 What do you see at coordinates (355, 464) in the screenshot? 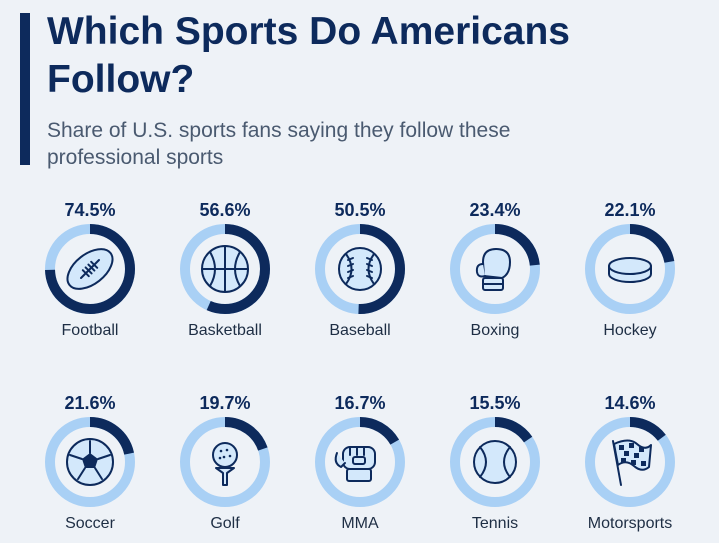
I see `mma-glove-icon` at bounding box center [355, 464].